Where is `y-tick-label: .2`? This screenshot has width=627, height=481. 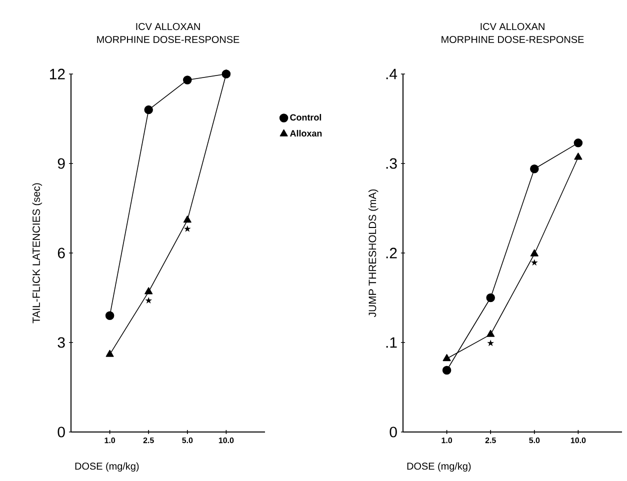
y-tick-label: .2 is located at coordinates (391, 253).